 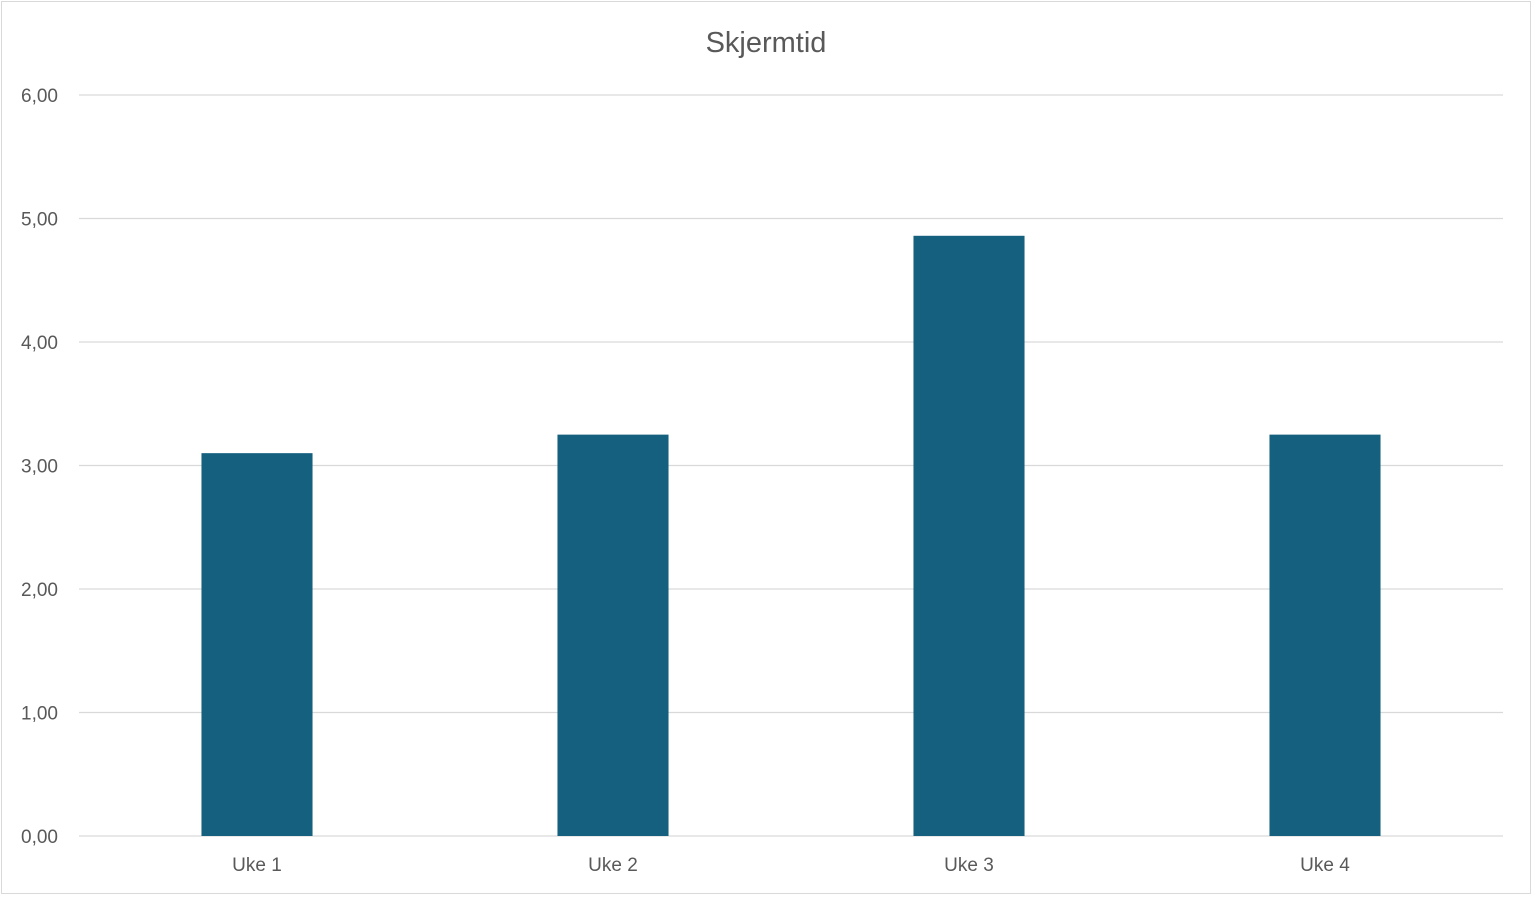 What do you see at coordinates (39, 714) in the screenshot?
I see `y-tick-label: 1,00` at bounding box center [39, 714].